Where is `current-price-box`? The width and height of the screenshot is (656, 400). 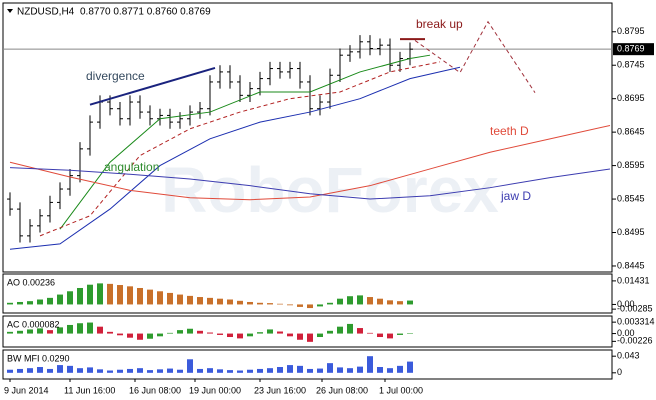
current-price-box is located at coordinates (633, 49).